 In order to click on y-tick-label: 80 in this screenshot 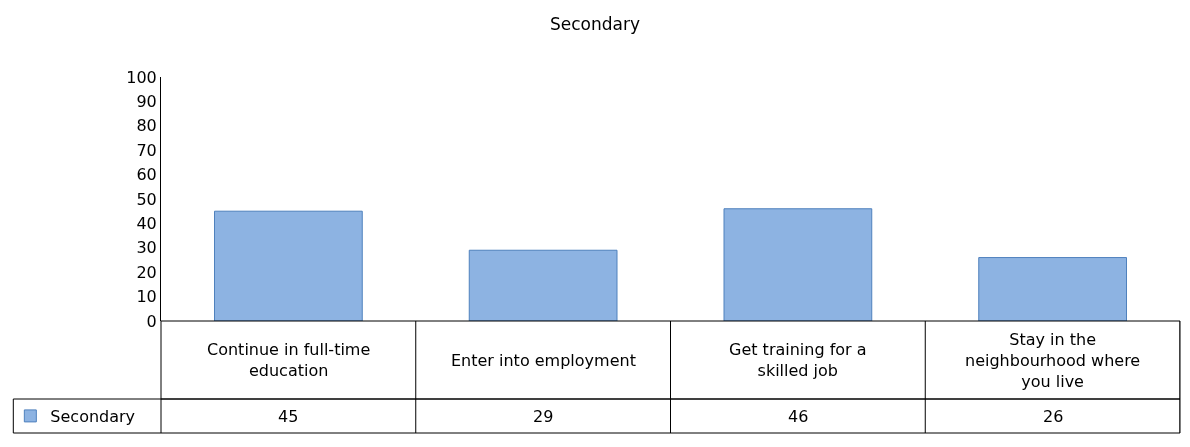, I will do `click(146, 126)`.